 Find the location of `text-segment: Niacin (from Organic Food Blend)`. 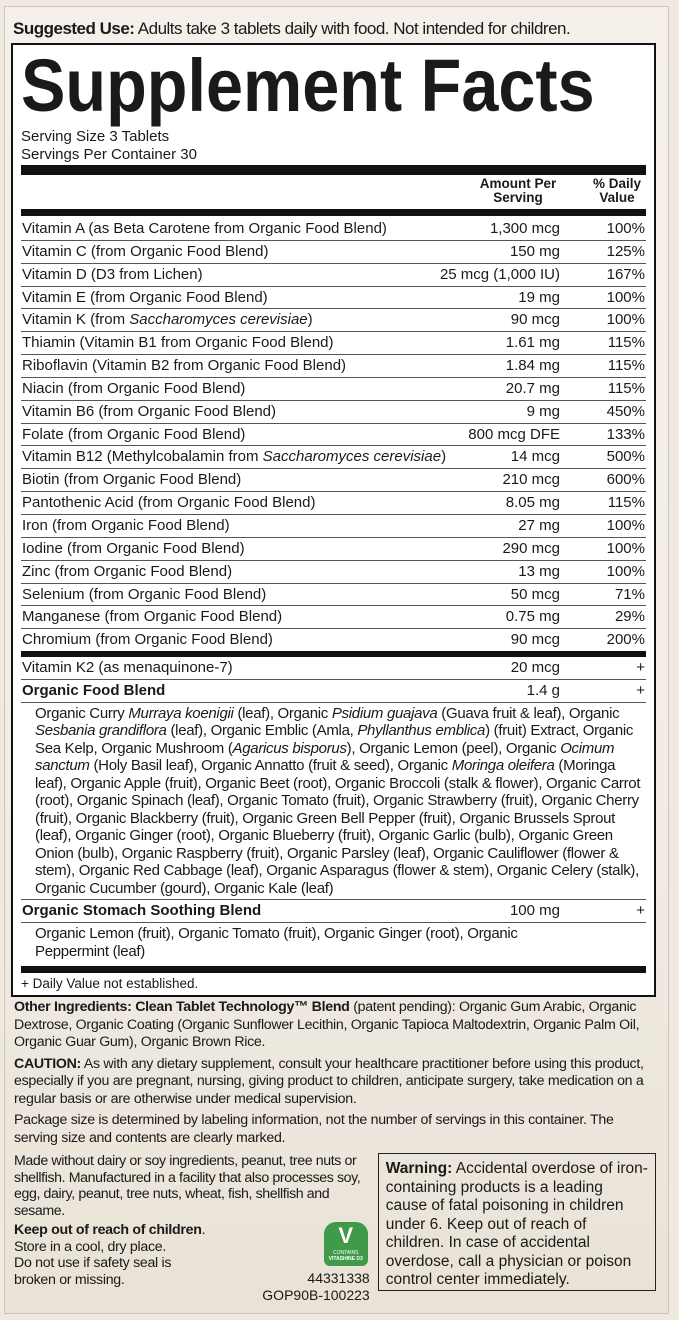

text-segment: Niacin (from Organic Food Blend) is located at coordinates (134, 388).